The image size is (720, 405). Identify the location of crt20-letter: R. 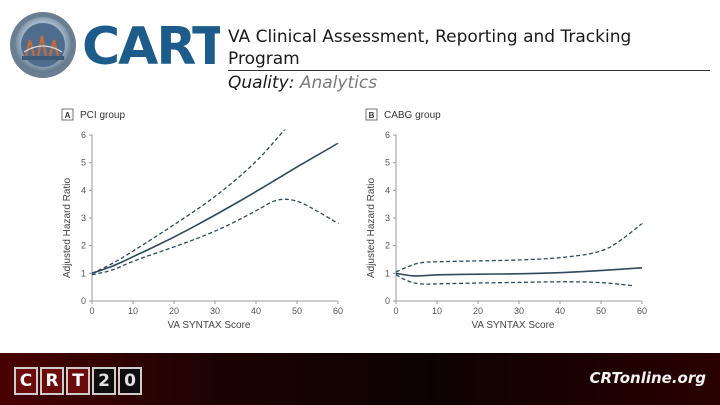
(52, 381).